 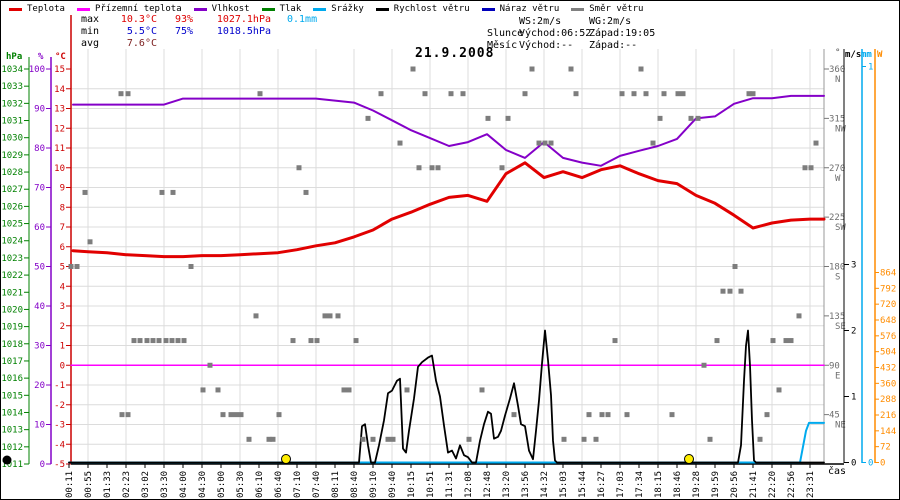 I want to click on svg-text: 18:46, so click(x=678, y=484).